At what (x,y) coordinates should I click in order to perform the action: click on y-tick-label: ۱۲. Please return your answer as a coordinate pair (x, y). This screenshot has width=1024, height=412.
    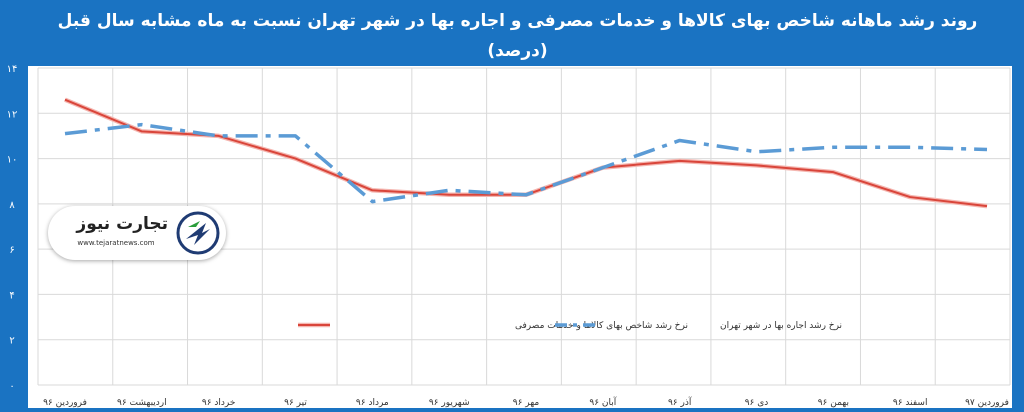
    Looking at the image, I should click on (12, 114).